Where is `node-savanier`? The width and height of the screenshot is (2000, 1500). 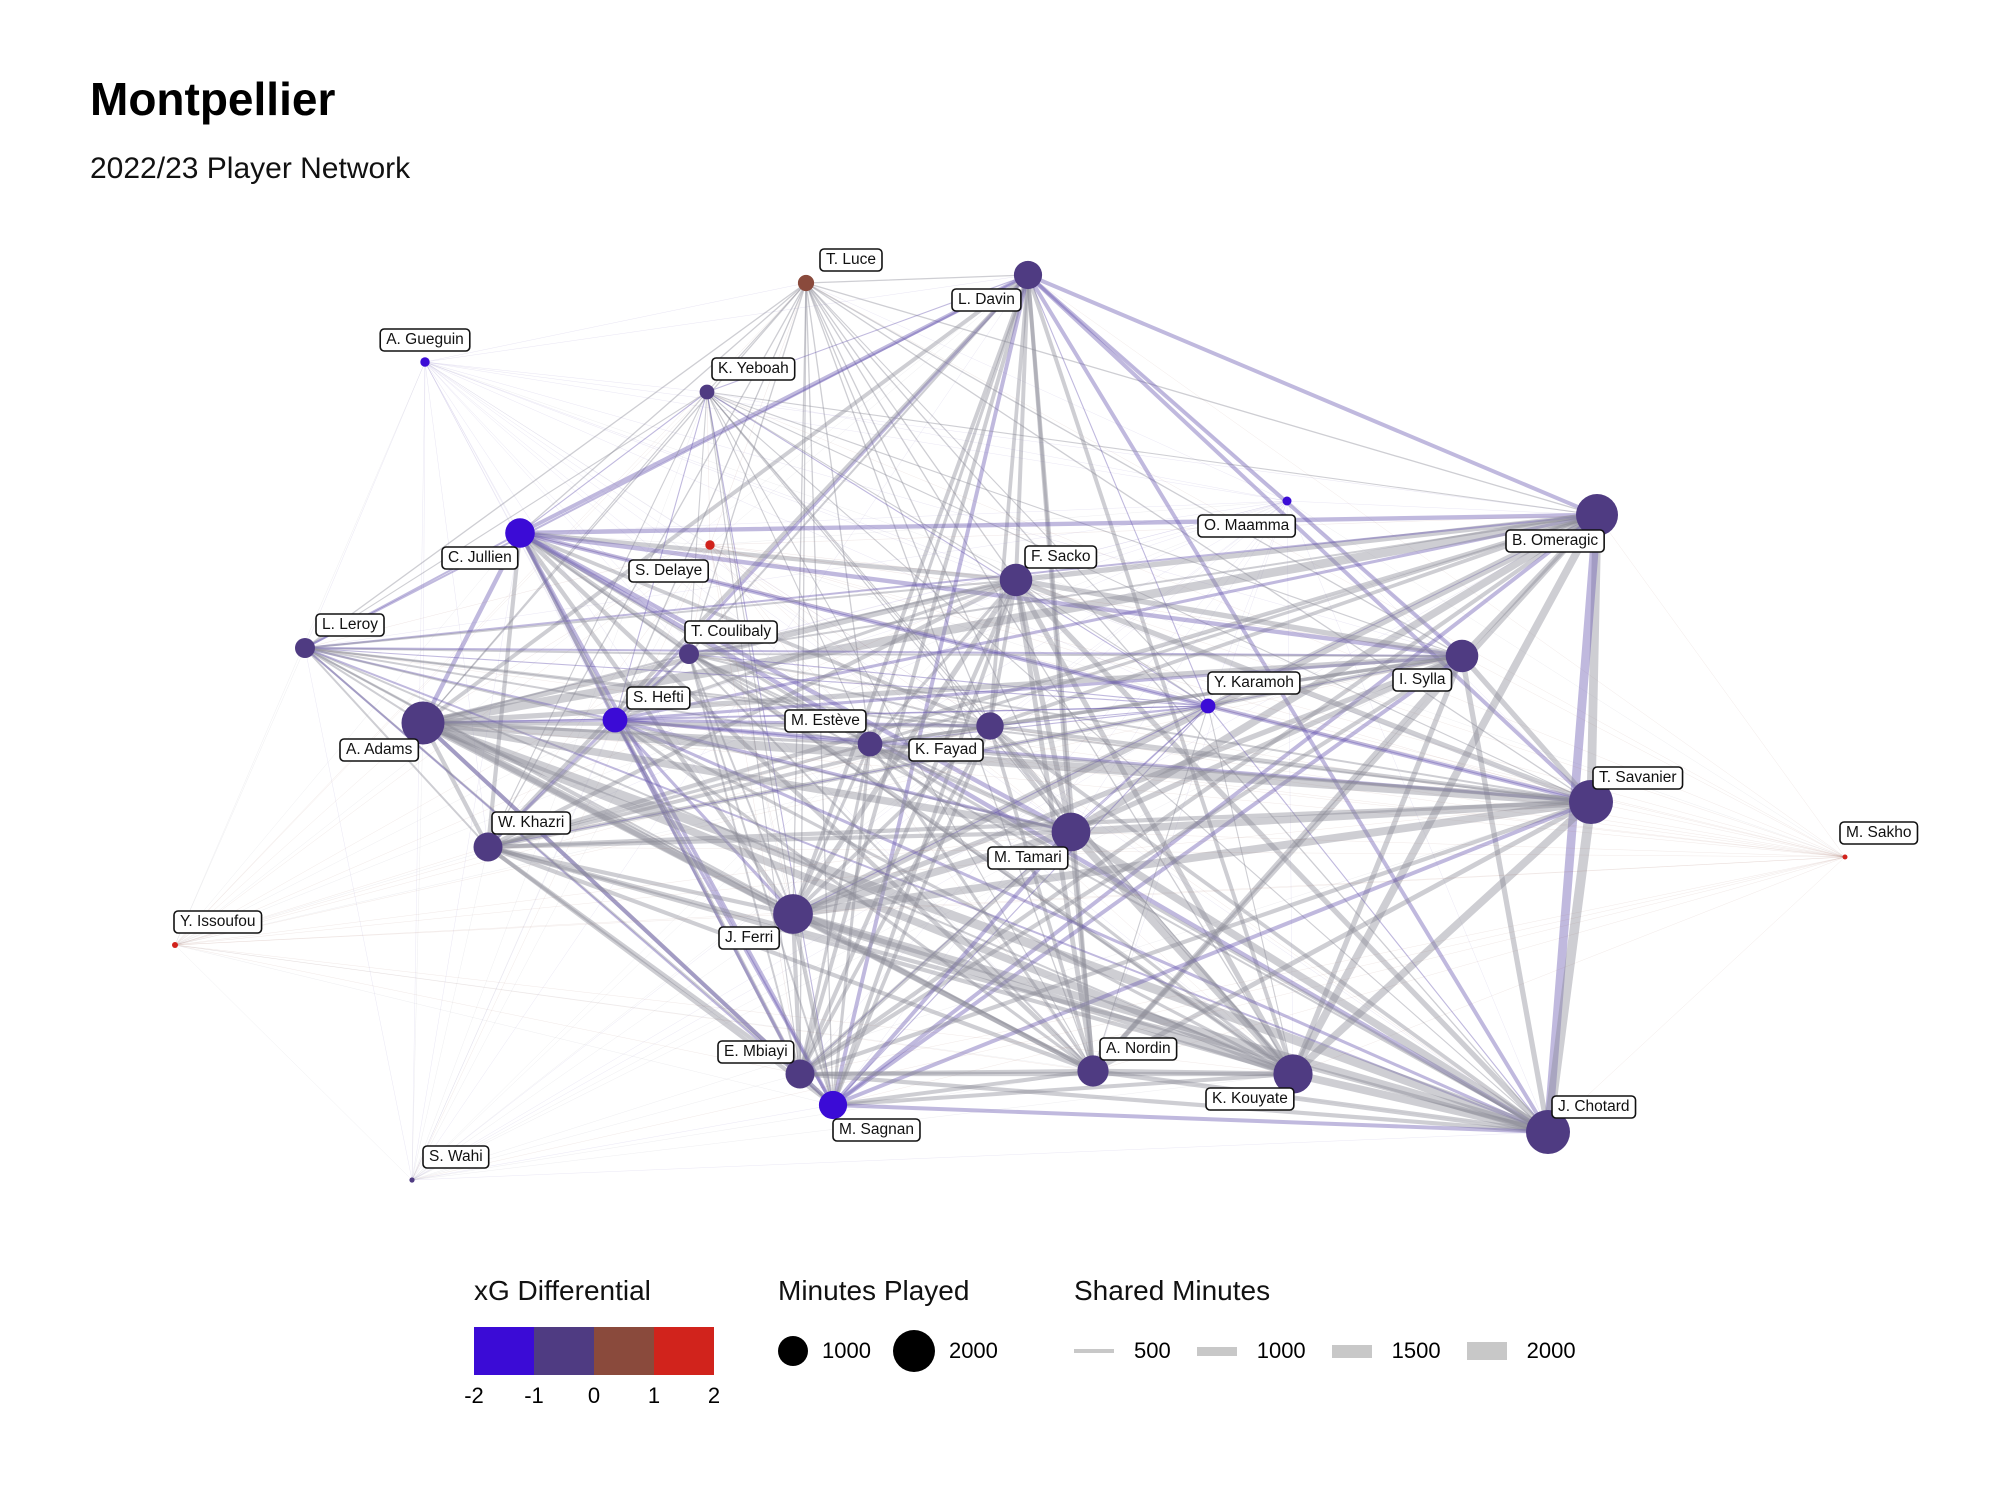 node-savanier is located at coordinates (1591, 802).